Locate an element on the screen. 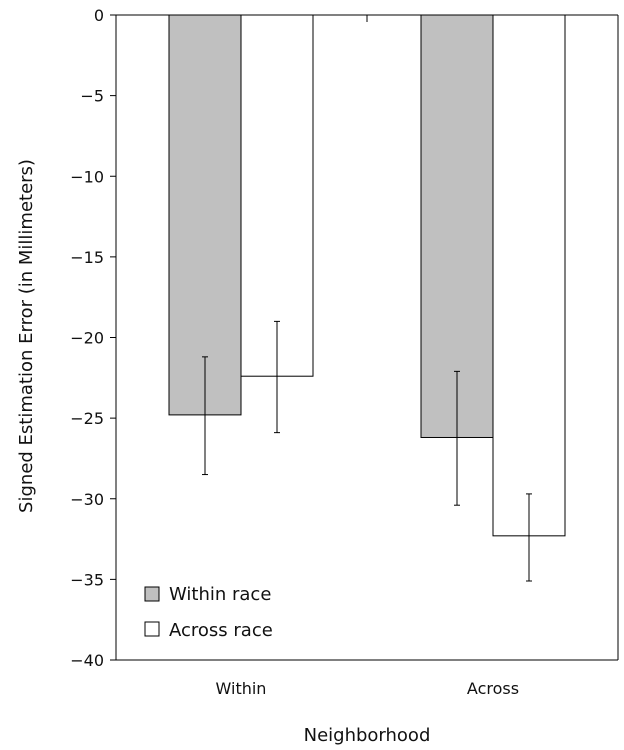 This screenshot has height=750, width=624. bar-within-race-across is located at coordinates (457, 226).